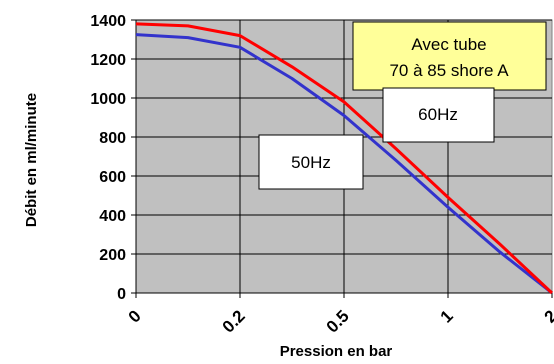 This screenshot has height=364, width=554. Describe the element at coordinates (112, 138) in the screenshot. I see `y-tick-label: 800` at that location.